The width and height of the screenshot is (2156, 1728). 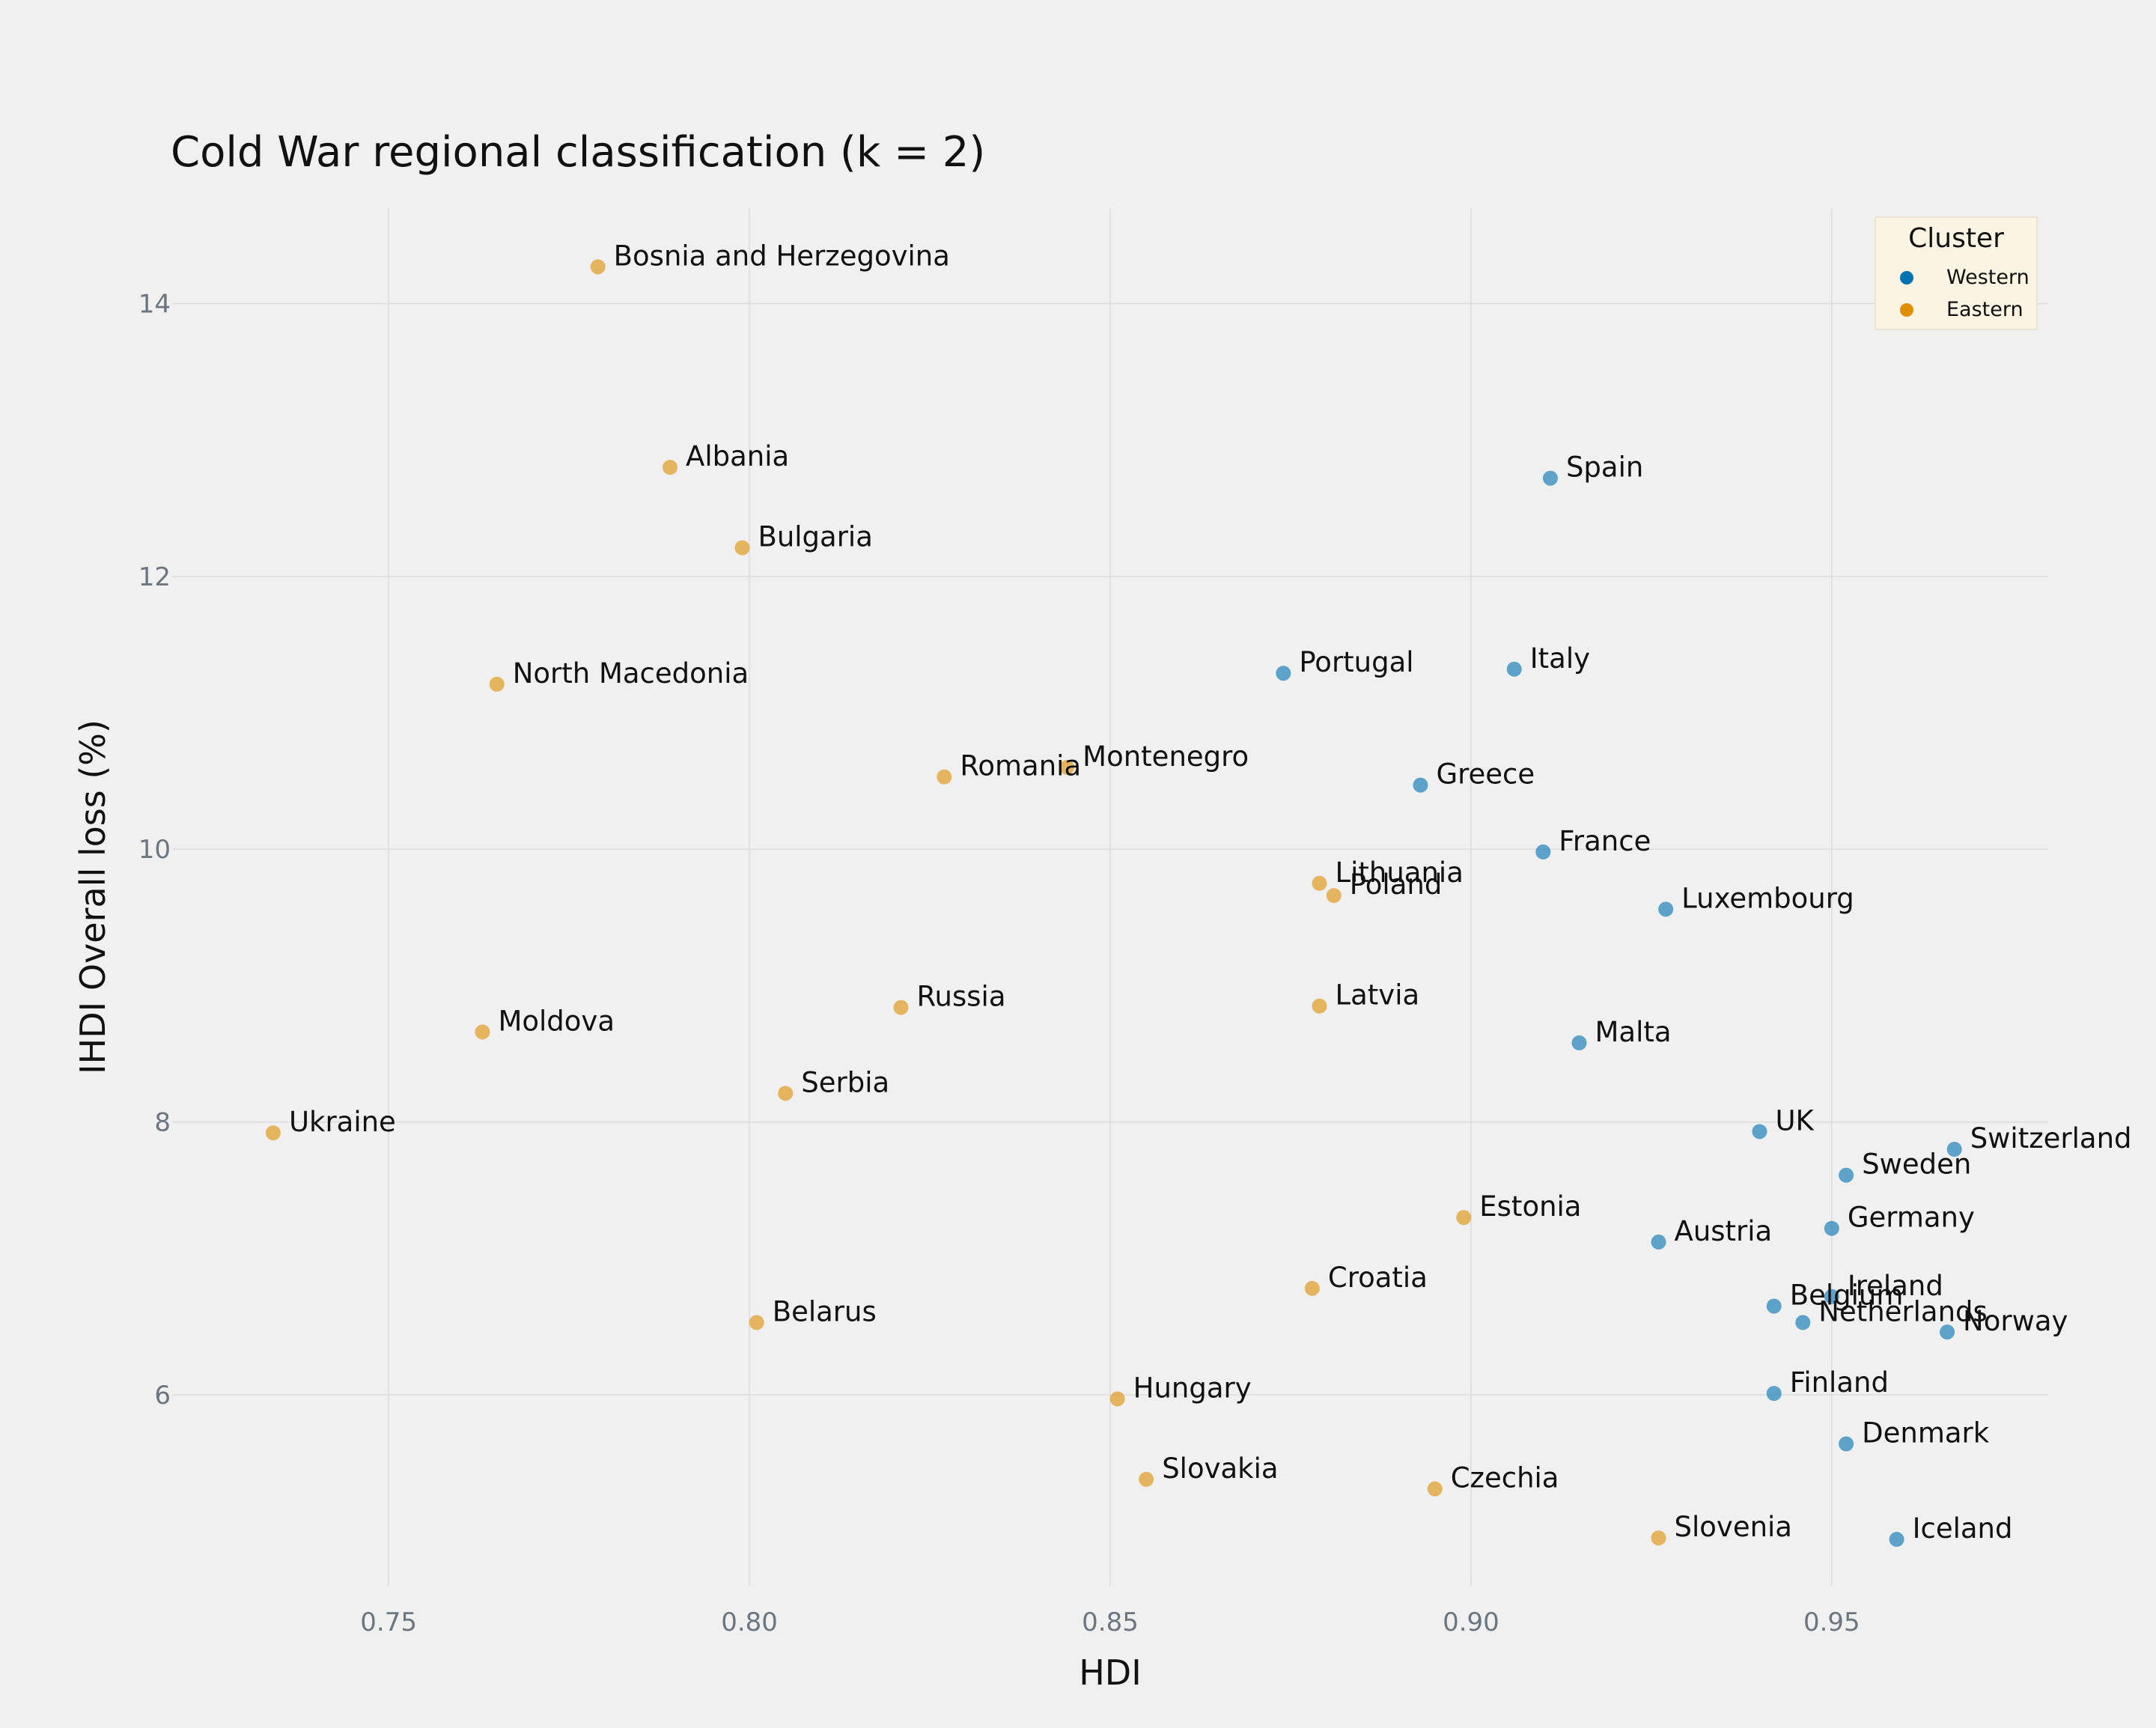 What do you see at coordinates (162, 1396) in the screenshot?
I see `y-tick-label: 6` at bounding box center [162, 1396].